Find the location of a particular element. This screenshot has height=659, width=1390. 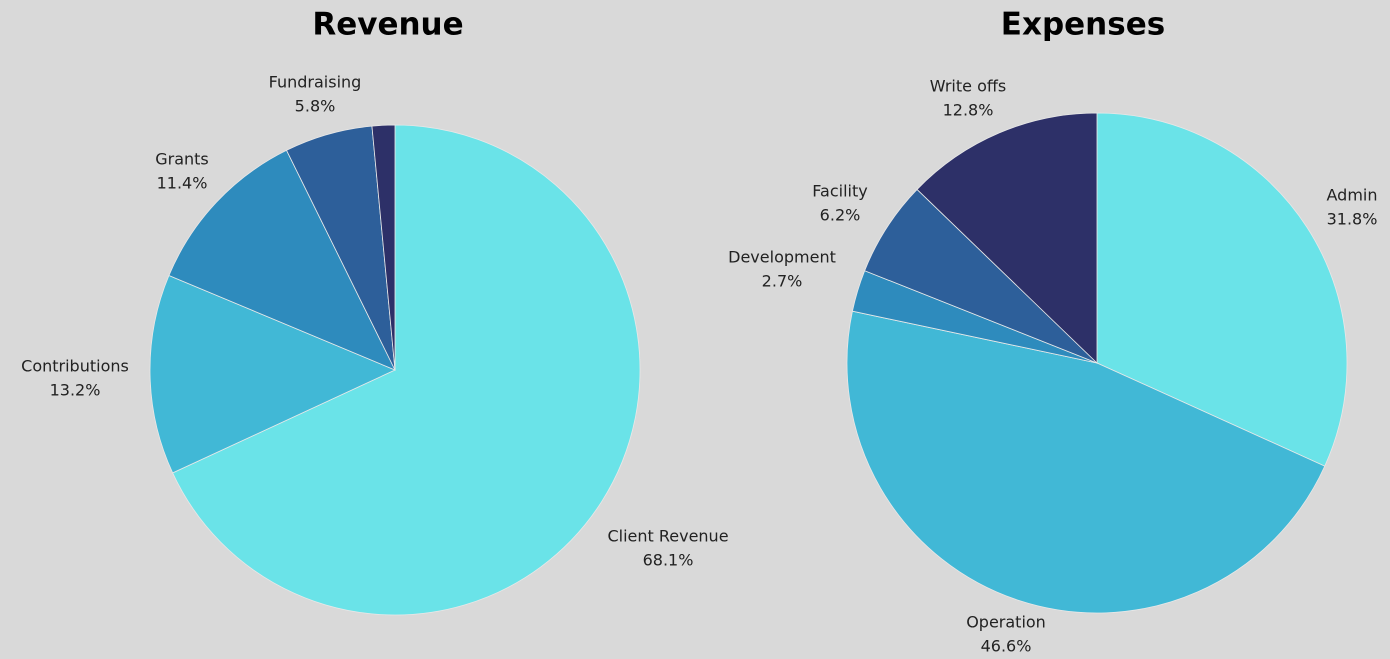

slice-value-label: 13.2% is located at coordinates (75, 390).